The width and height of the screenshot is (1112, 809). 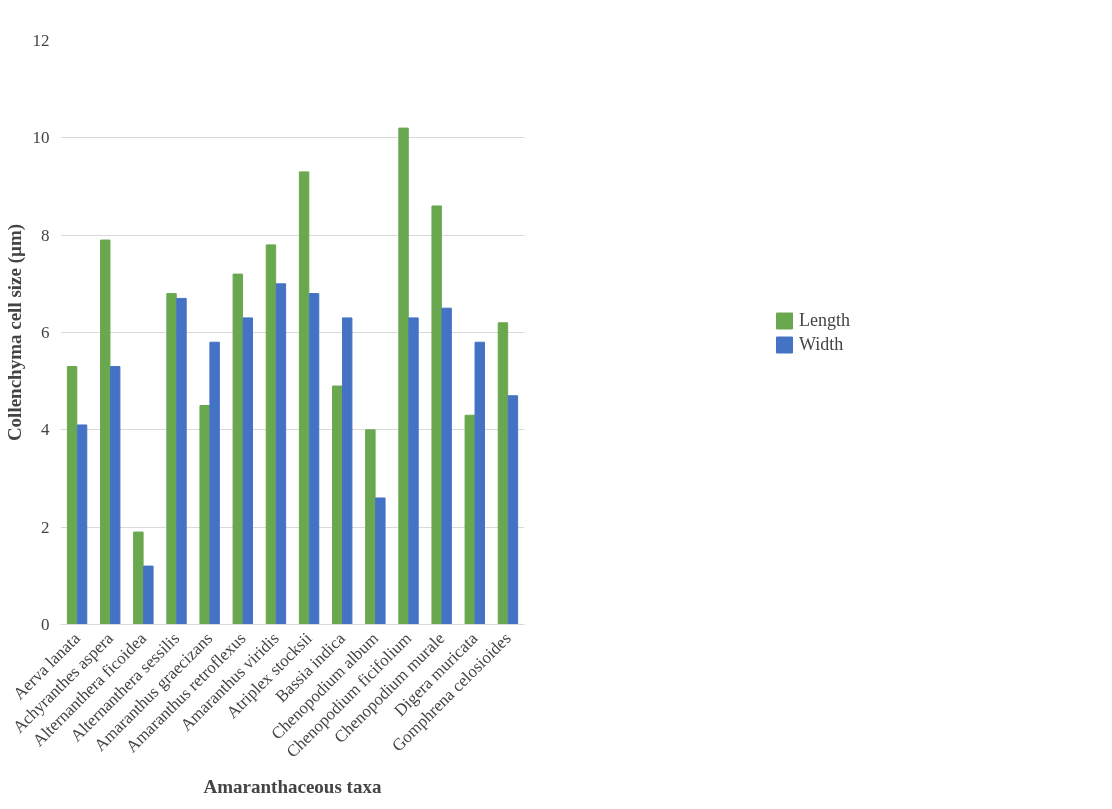 I want to click on y-tick-label: 12, so click(x=41, y=40).